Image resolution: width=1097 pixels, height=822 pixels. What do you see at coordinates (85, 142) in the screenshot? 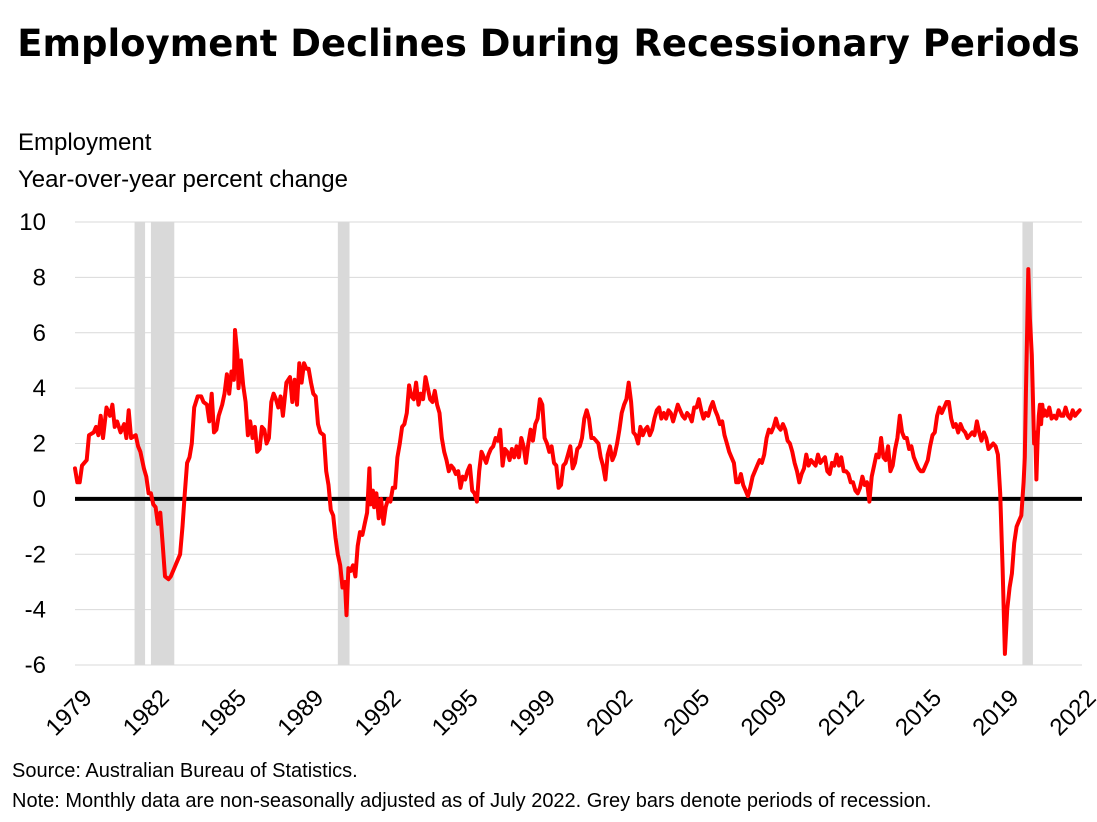
I see `y-axis-label-line-1: Employment` at bounding box center [85, 142].